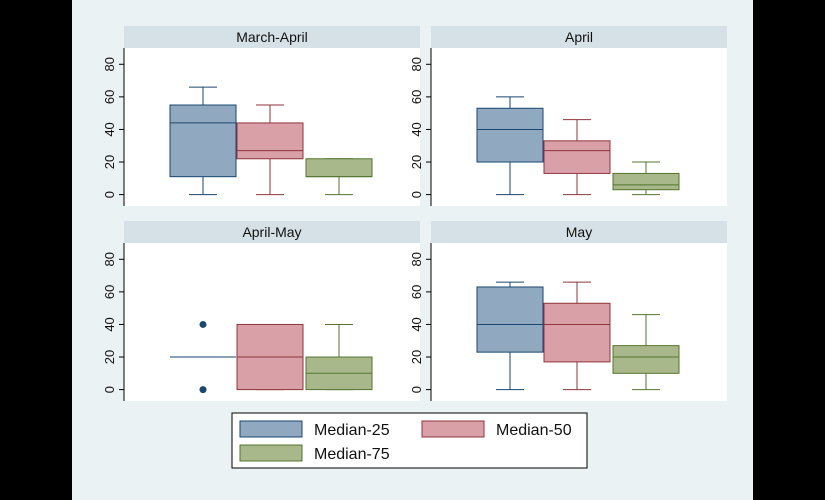 This screenshot has width=825, height=500. Describe the element at coordinates (352, 454) in the screenshot. I see `legend-label: Median-75` at that location.